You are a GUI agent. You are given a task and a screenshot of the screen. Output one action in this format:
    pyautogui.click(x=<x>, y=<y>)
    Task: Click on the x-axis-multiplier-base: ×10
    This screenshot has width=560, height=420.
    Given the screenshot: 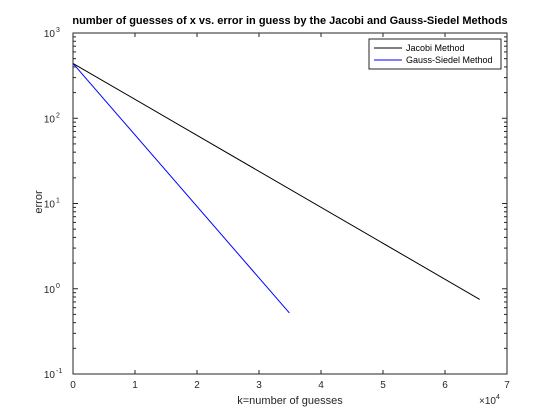 What is the action you would take?
    pyautogui.click(x=487, y=401)
    